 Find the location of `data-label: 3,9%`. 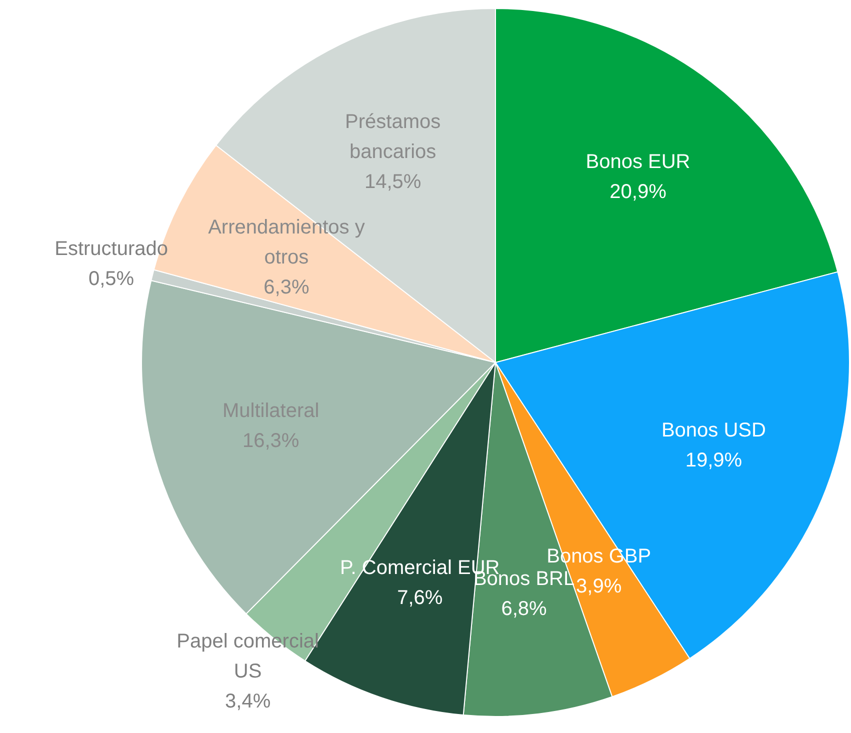

data-label: 3,9% is located at coordinates (599, 587).